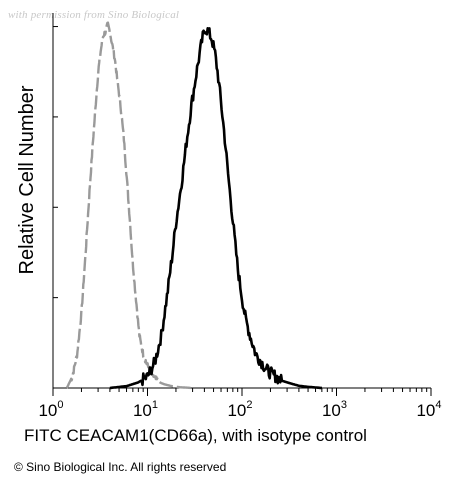  I want to click on x-tick-label-4: 10⁴, so click(428, 409).